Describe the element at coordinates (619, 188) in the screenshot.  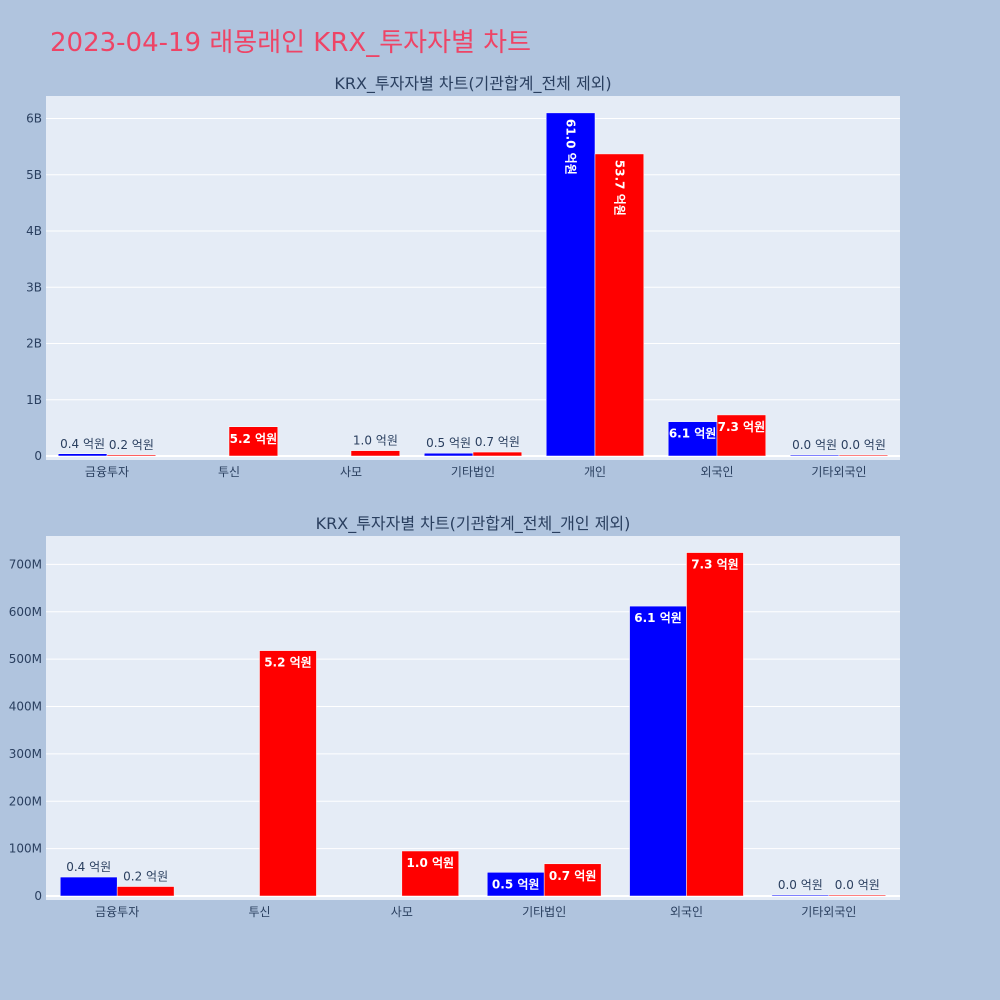
I see `data-label: 53.7 억원` at that location.